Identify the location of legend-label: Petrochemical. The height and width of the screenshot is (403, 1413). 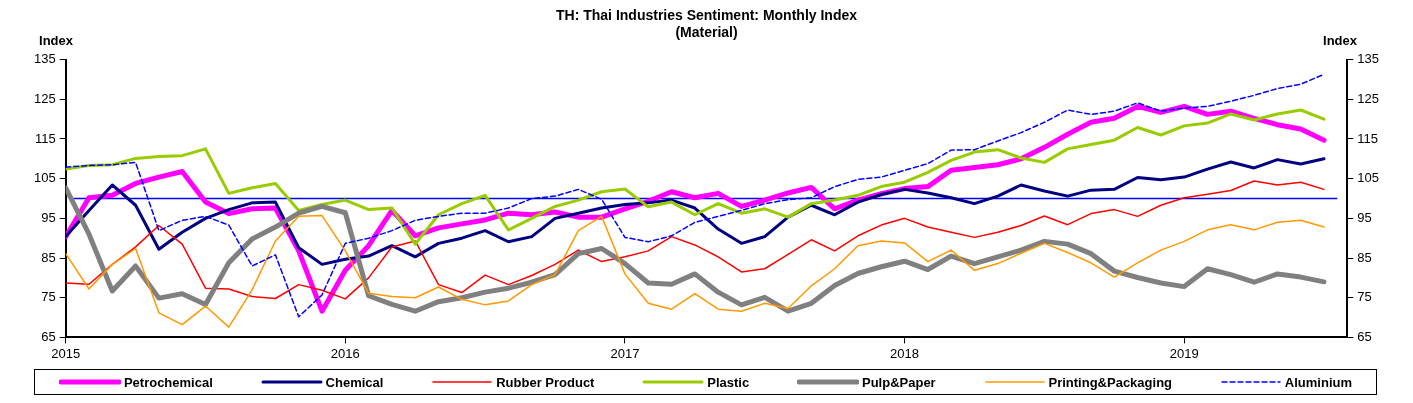
(168, 382).